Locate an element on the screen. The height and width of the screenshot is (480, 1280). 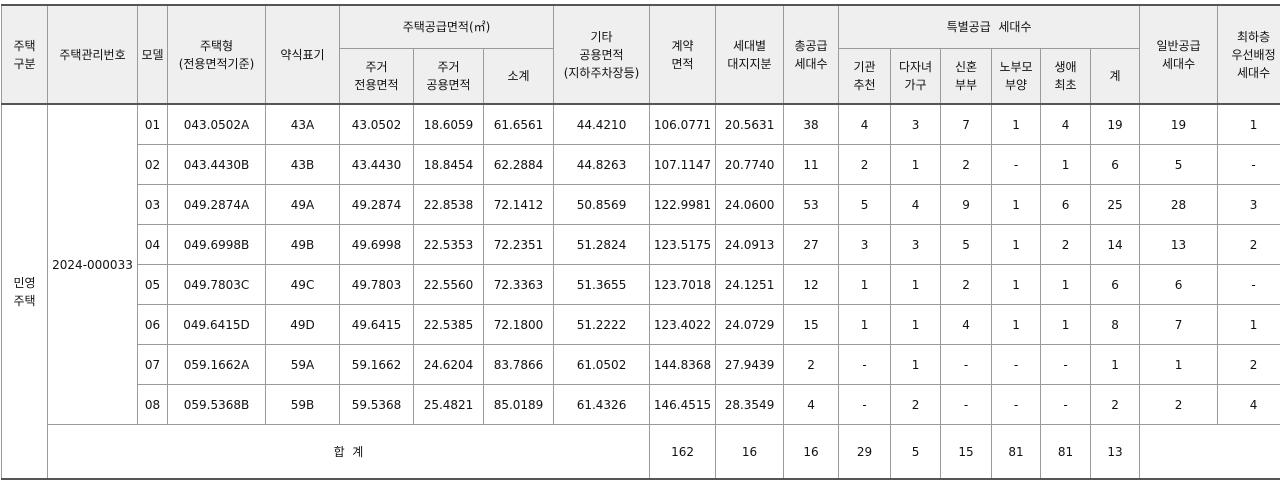
multi-cell: 2 is located at coordinates (916, 405).